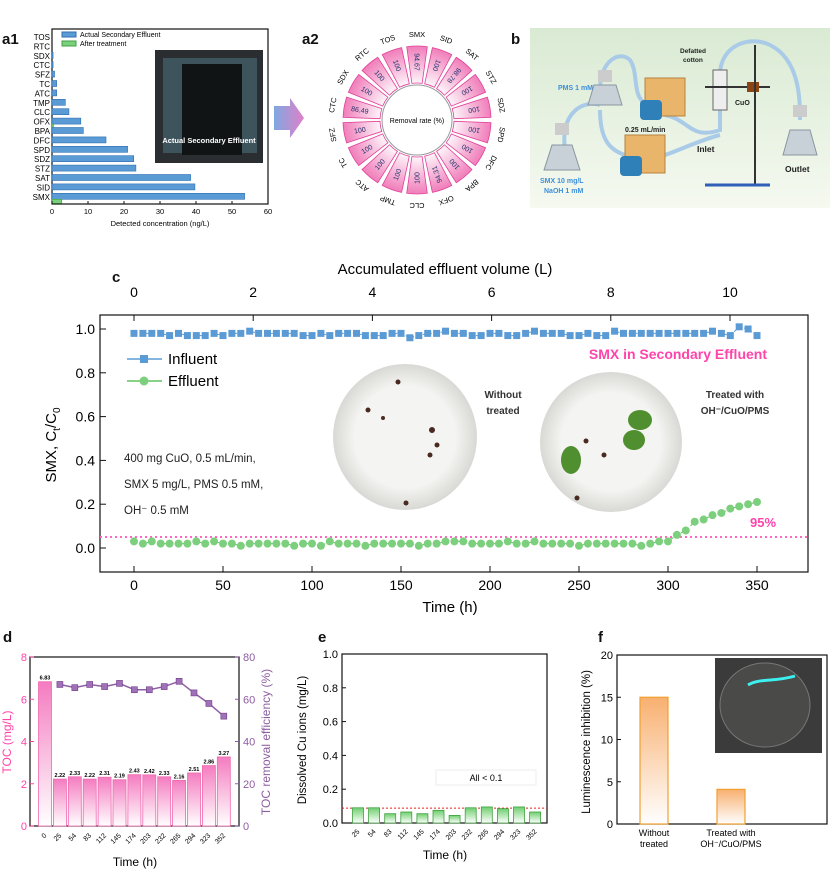 The height and width of the screenshot is (876, 832). Describe the element at coordinates (74, 774) in the screenshot. I see `d-bar-label: 2.33` at that location.